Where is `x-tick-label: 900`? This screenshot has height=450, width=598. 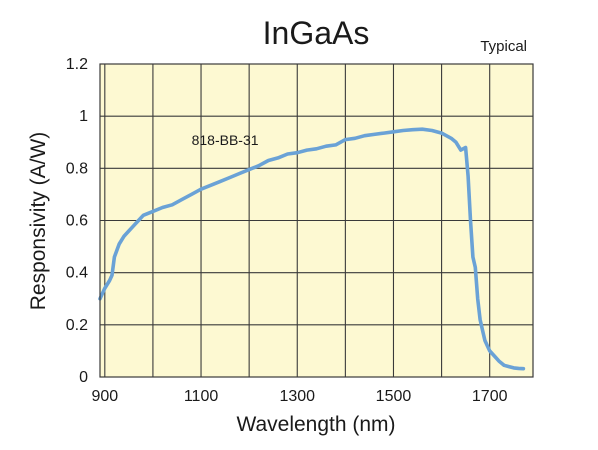 x-tick-label: 900 is located at coordinates (104, 396).